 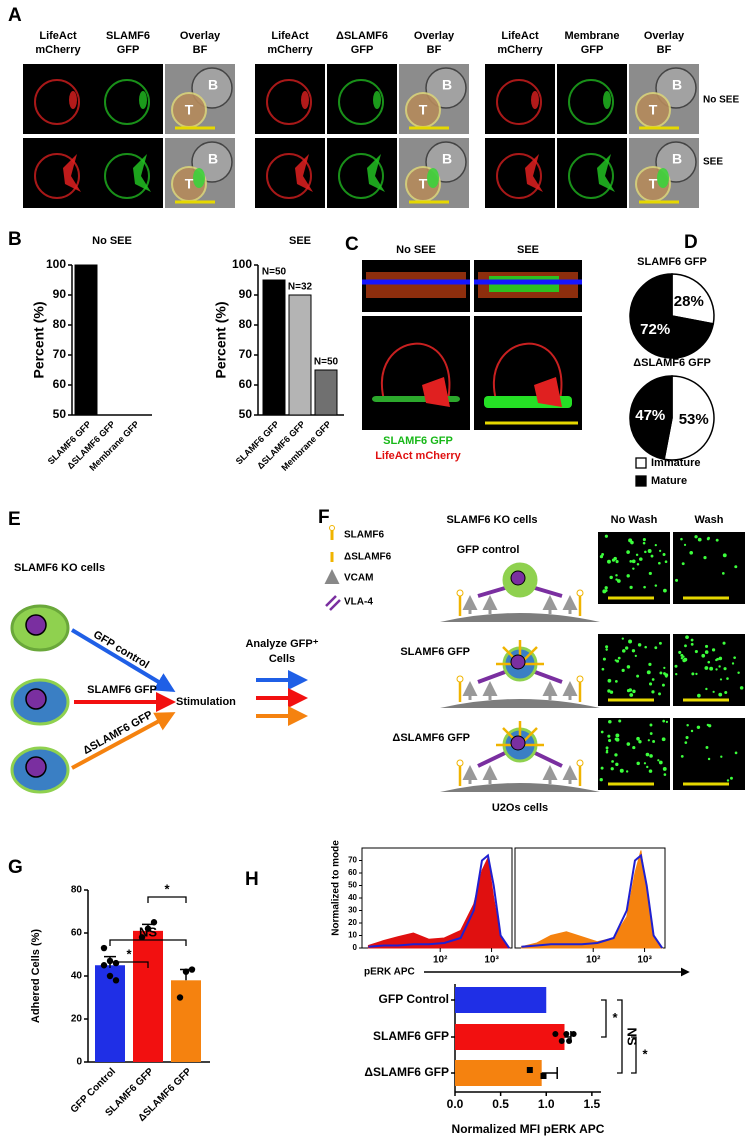 I want to click on column-header: GFP, so click(x=362, y=50).